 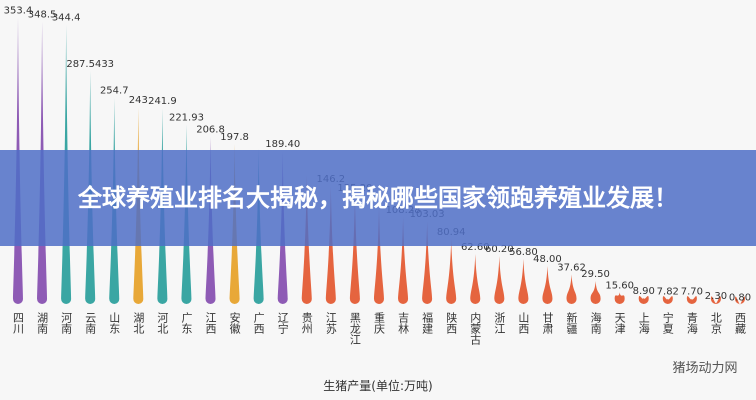 What do you see at coordinates (704, 368) in the screenshot?
I see `watermark: 猪场动力网` at bounding box center [704, 368].